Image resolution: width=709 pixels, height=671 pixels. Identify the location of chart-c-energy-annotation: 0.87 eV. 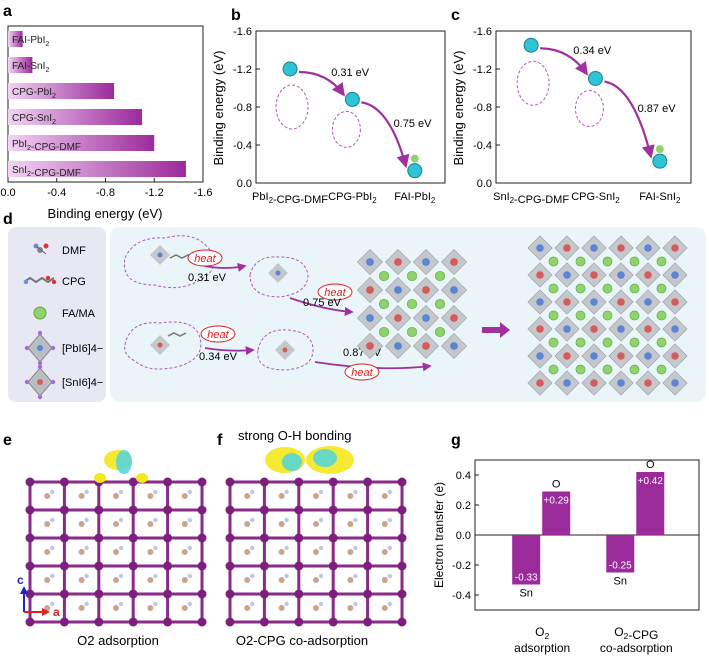
(657, 109).